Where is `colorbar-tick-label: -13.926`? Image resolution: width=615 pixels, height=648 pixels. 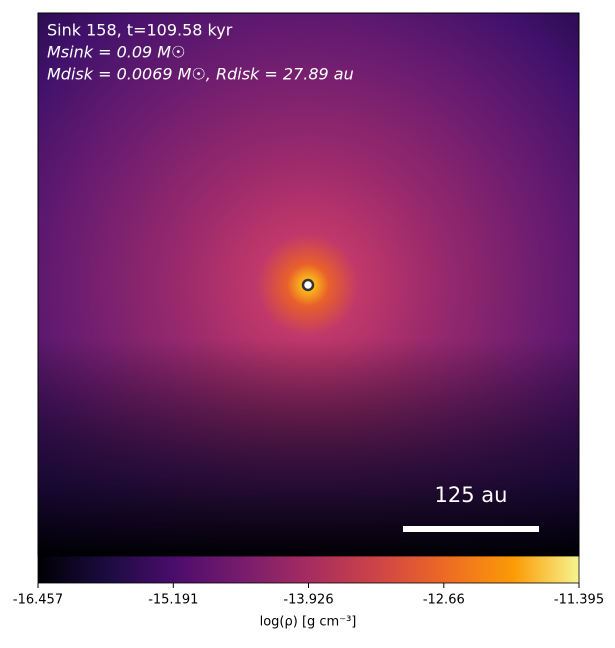 colorbar-tick-label: -13.926 is located at coordinates (308, 600).